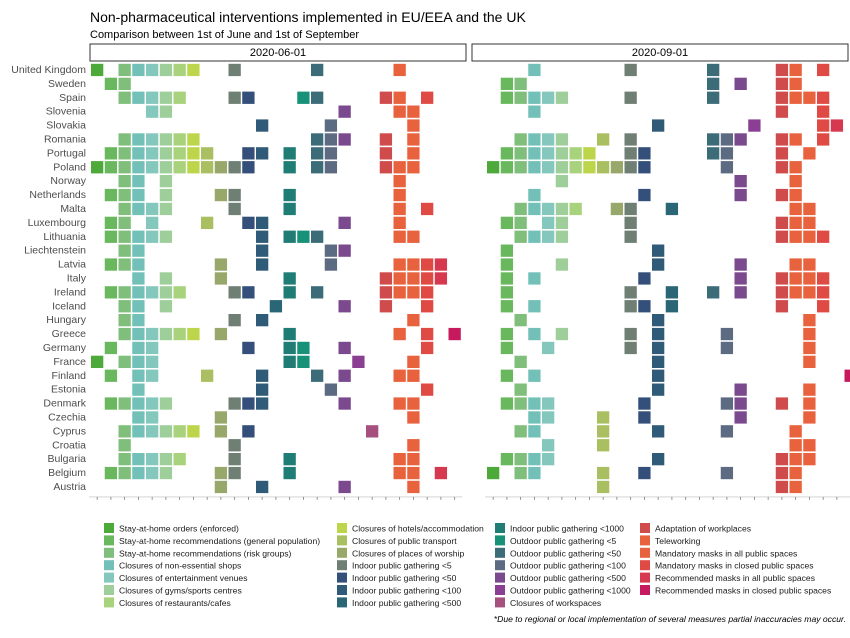  I want to click on cell-2020-09-01-luxembourg-m21, so click(782, 222).